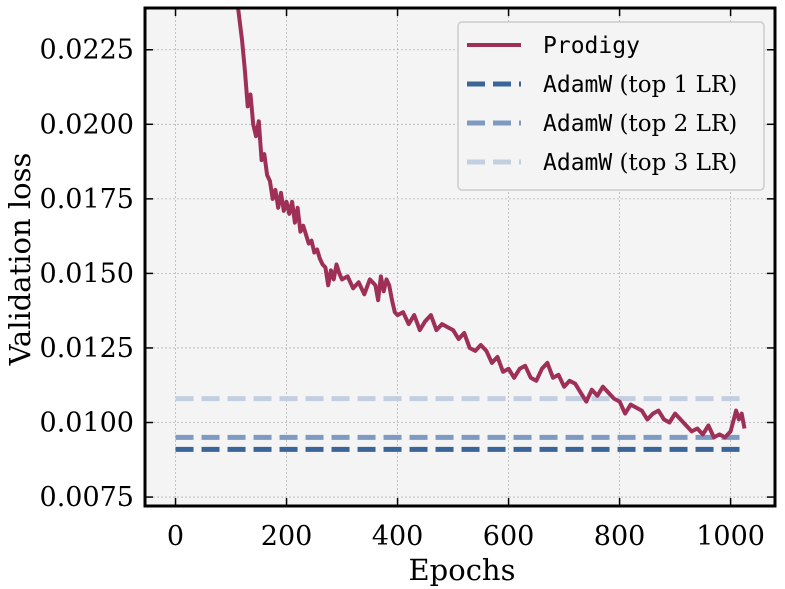  I want to click on x-tick-label: 800, so click(620, 536).